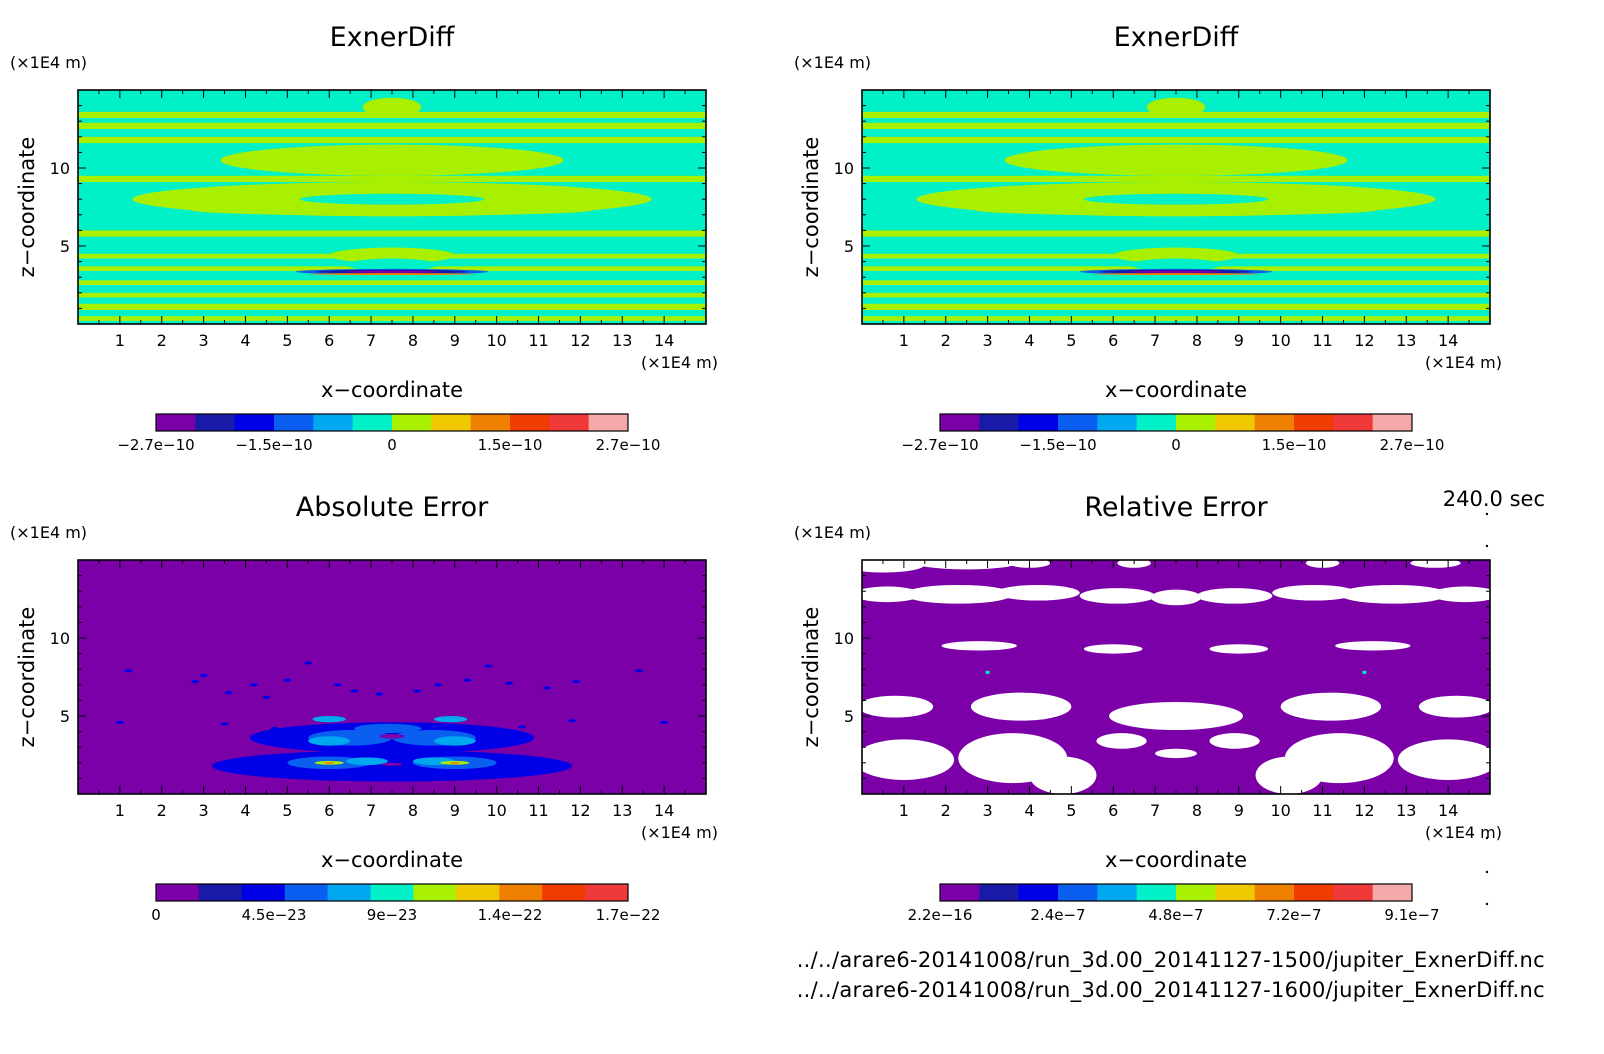 The width and height of the screenshot is (1604, 1054). Describe the element at coordinates (679, 362) in the screenshot. I see `x-unit-label: (×1E4 m)` at that location.